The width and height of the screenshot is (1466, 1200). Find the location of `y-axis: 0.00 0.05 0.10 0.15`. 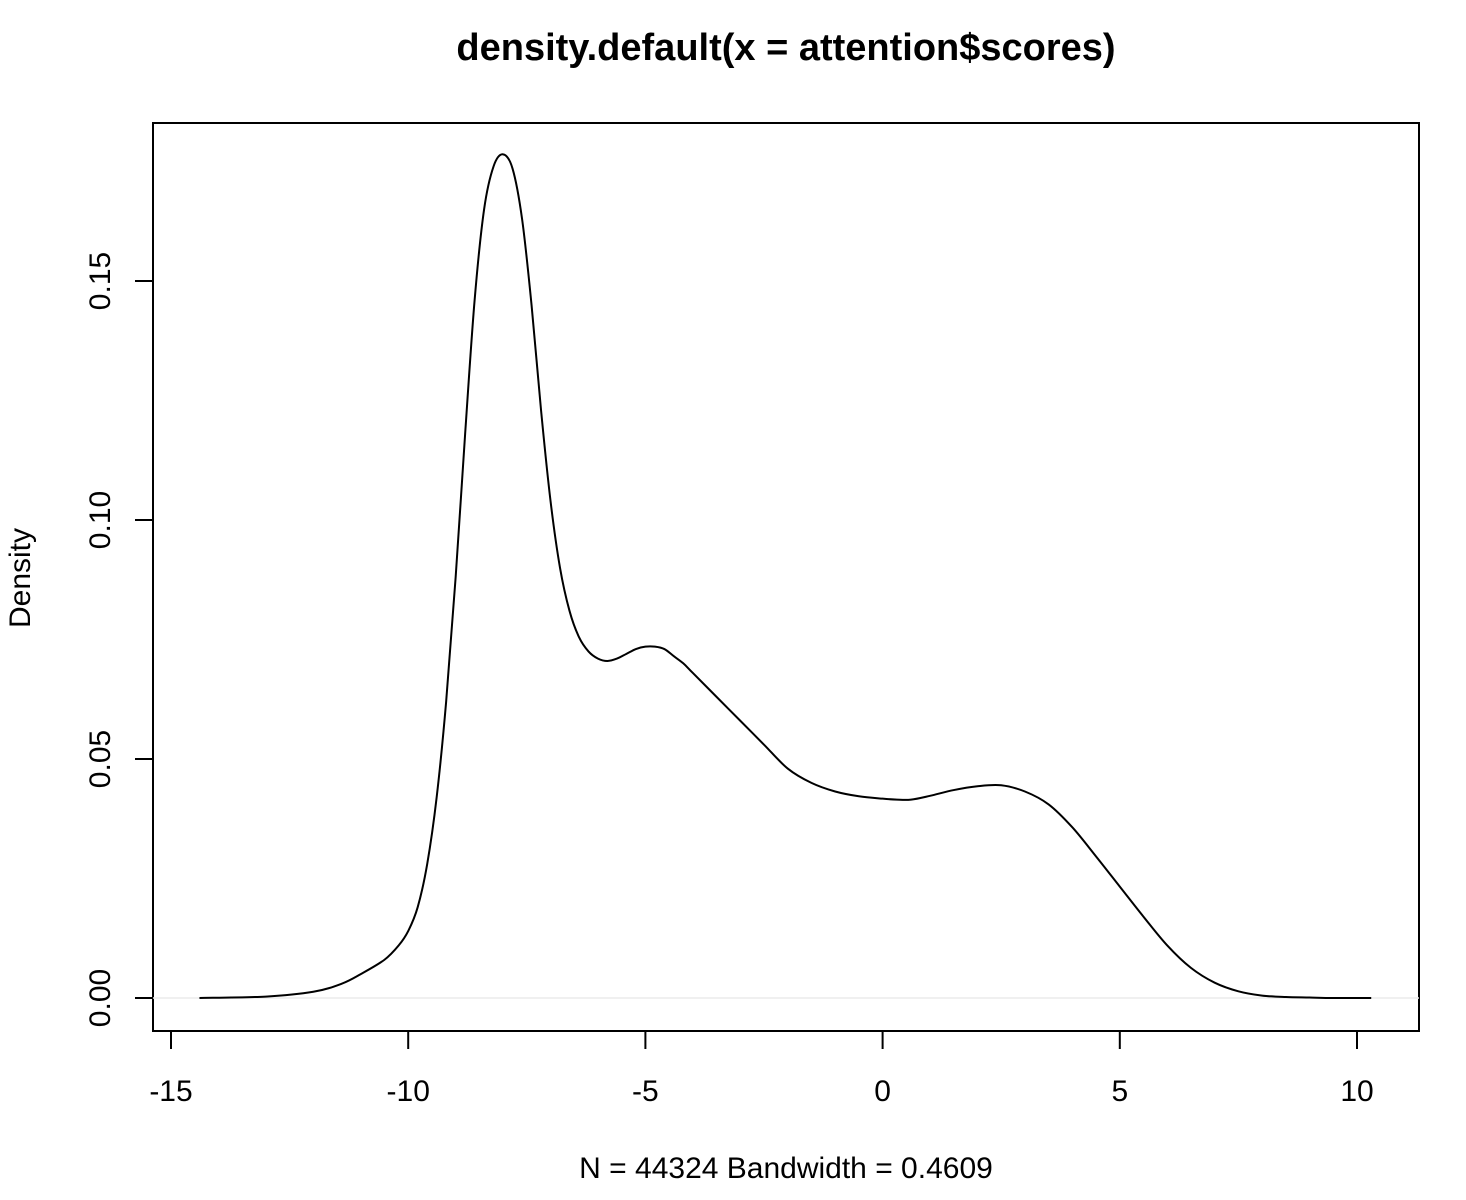

y-axis: 0.00 0.05 0.10 0.15 is located at coordinates (119, 639).